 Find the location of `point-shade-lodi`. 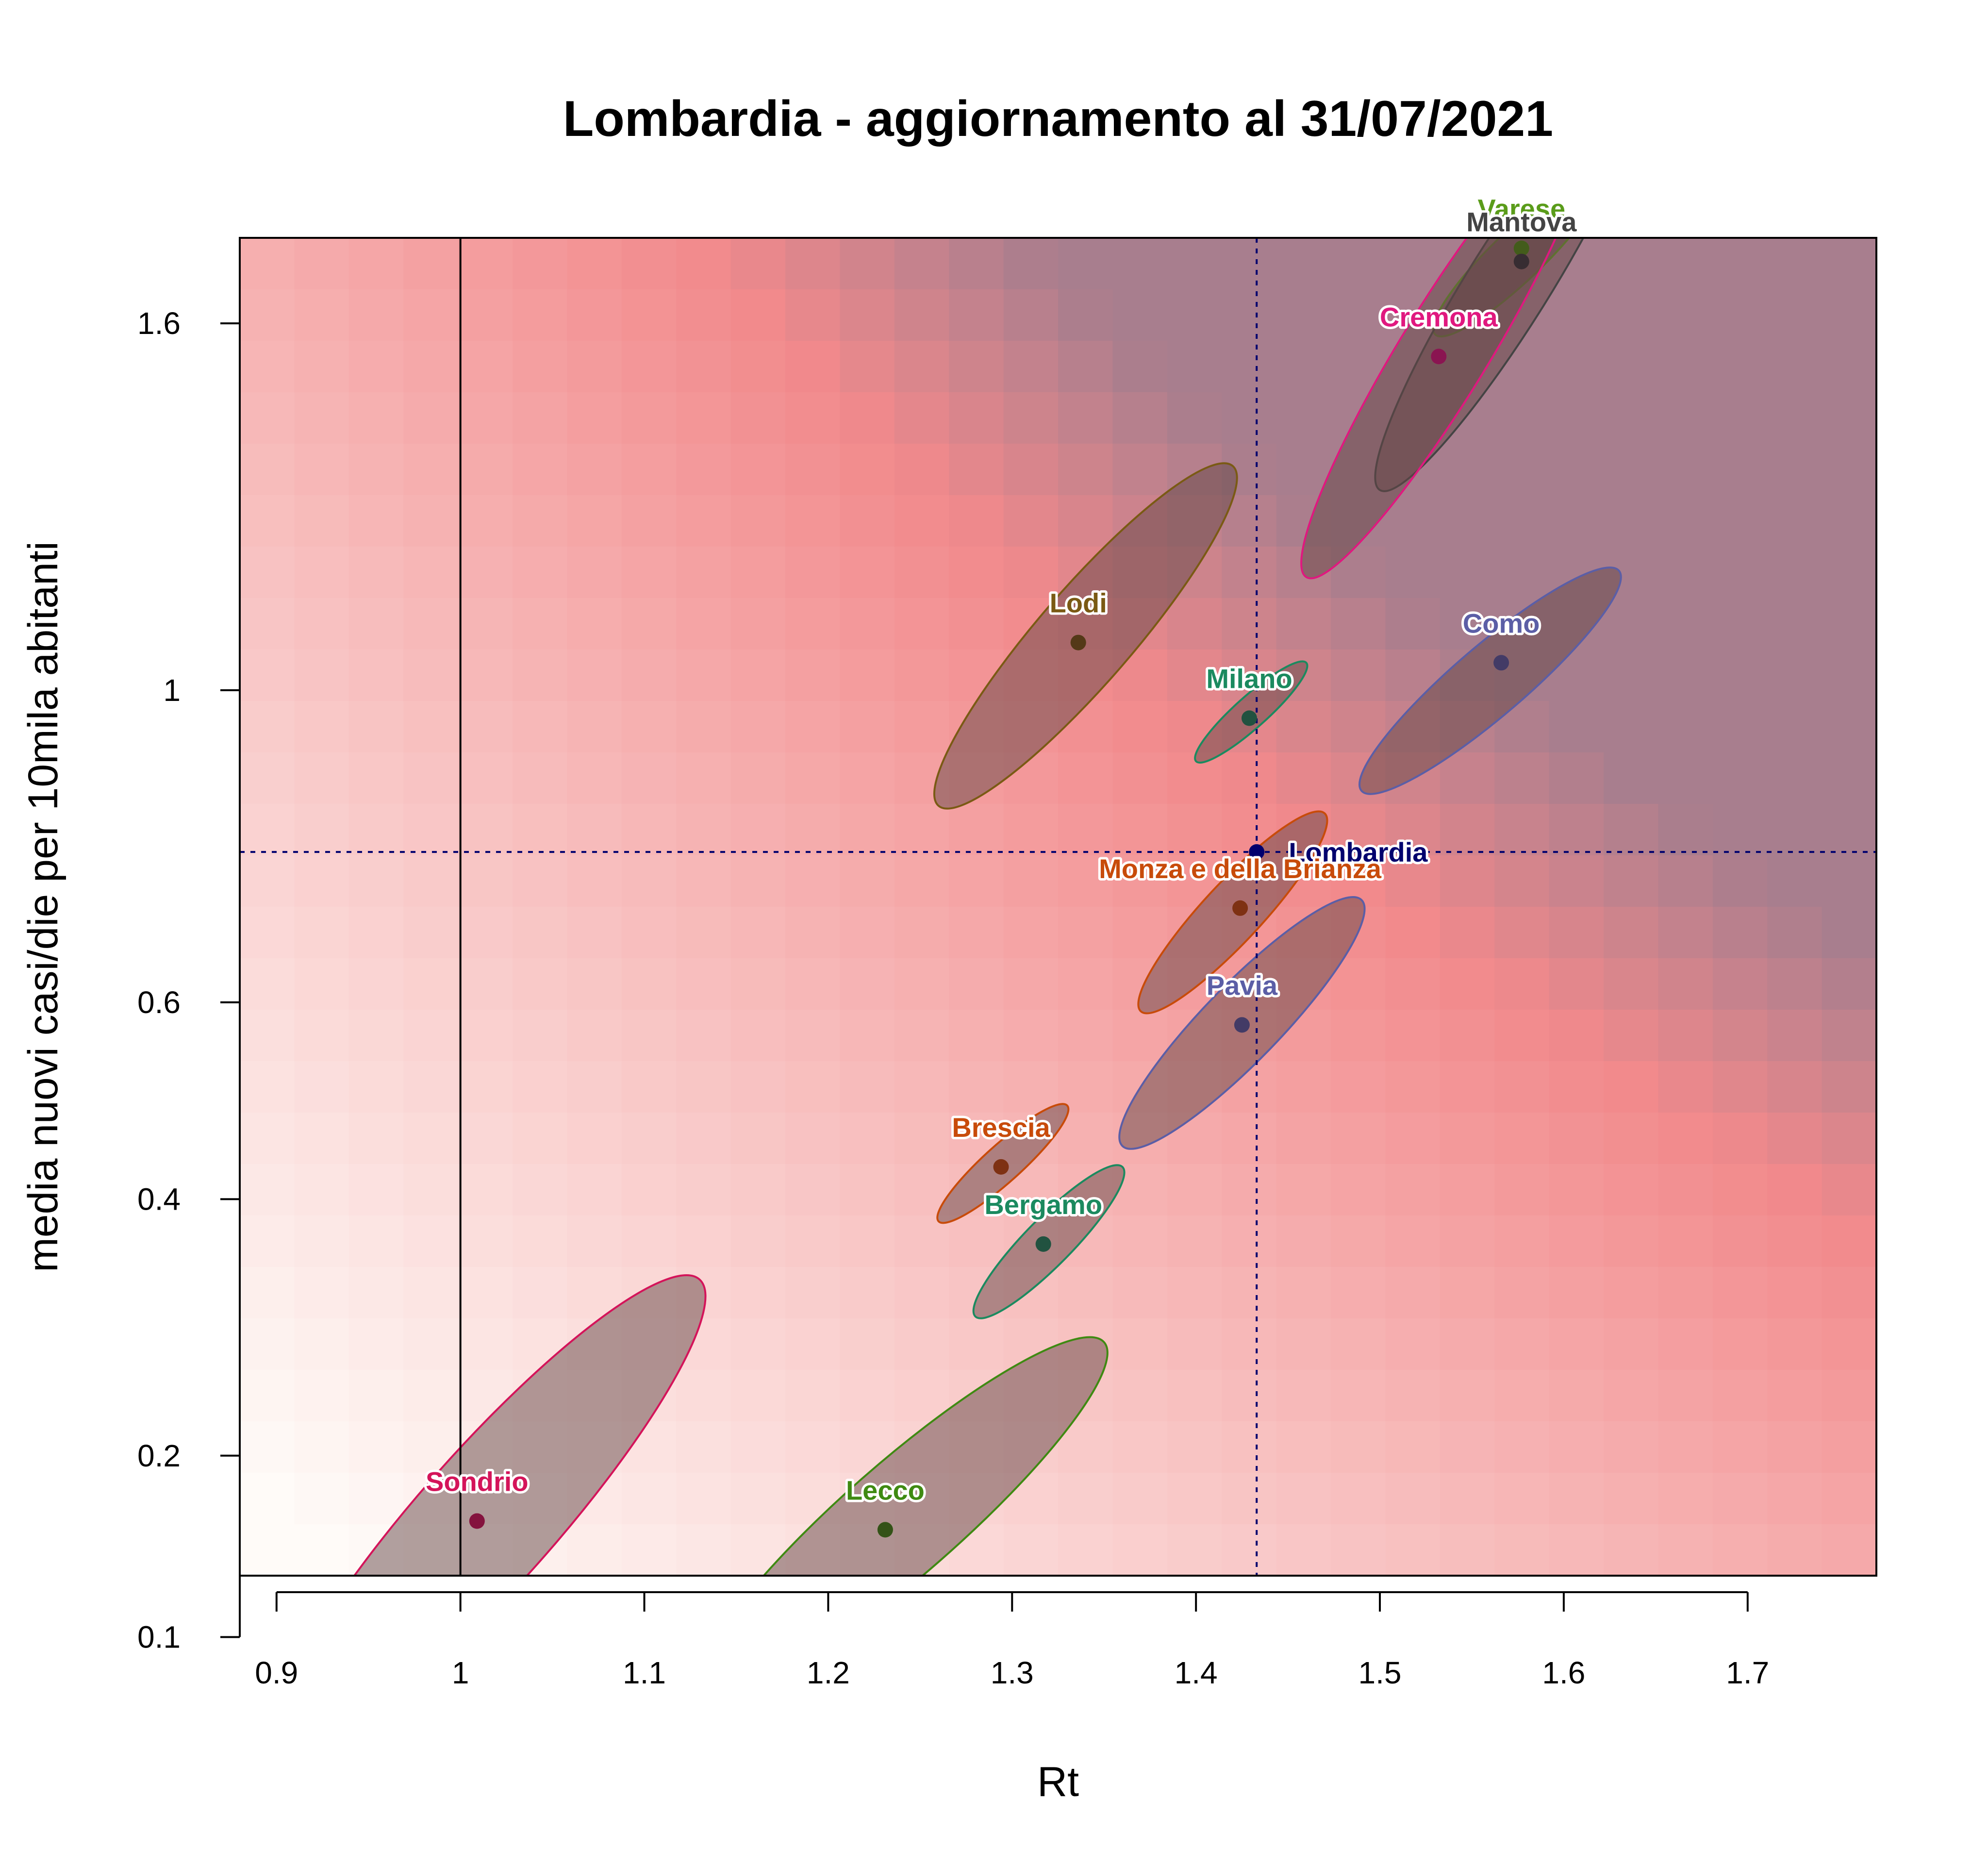

point-shade-lodi is located at coordinates (1078, 642).